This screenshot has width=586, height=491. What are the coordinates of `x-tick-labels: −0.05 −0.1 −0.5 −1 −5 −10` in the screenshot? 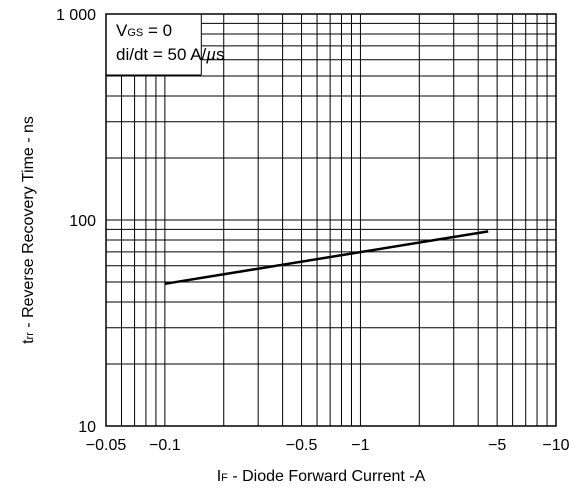 It's located at (328, 445).